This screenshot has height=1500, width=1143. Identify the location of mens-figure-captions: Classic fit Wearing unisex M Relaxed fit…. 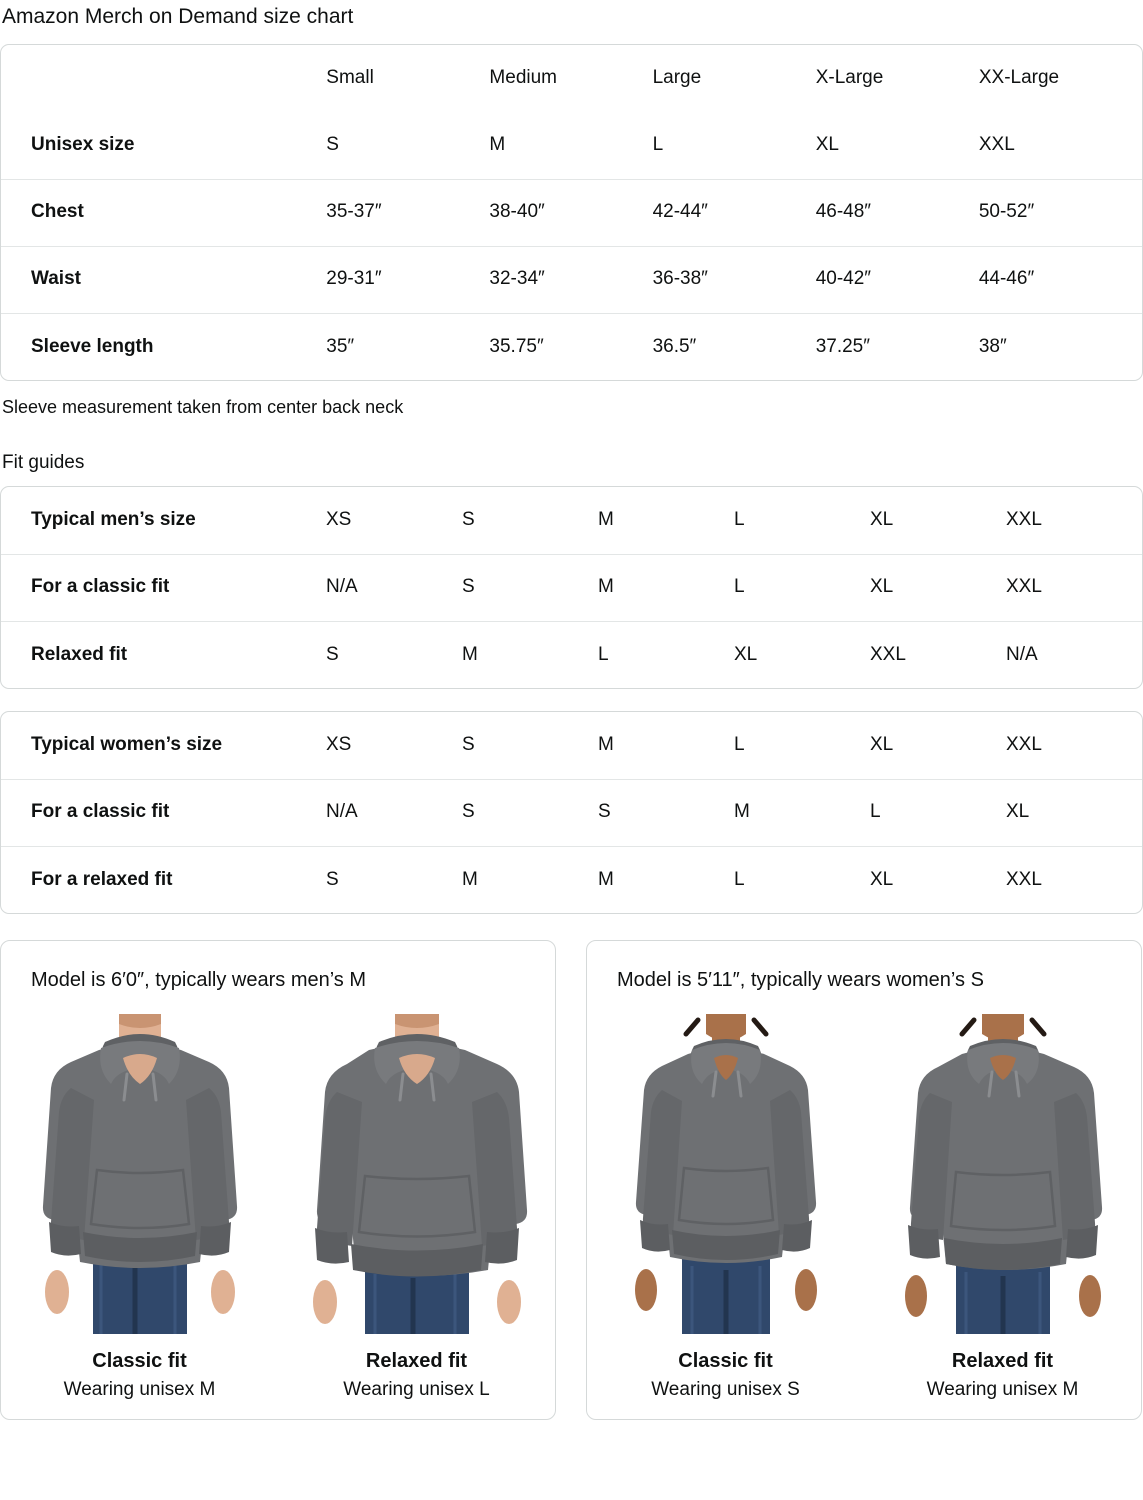
(278, 1375).